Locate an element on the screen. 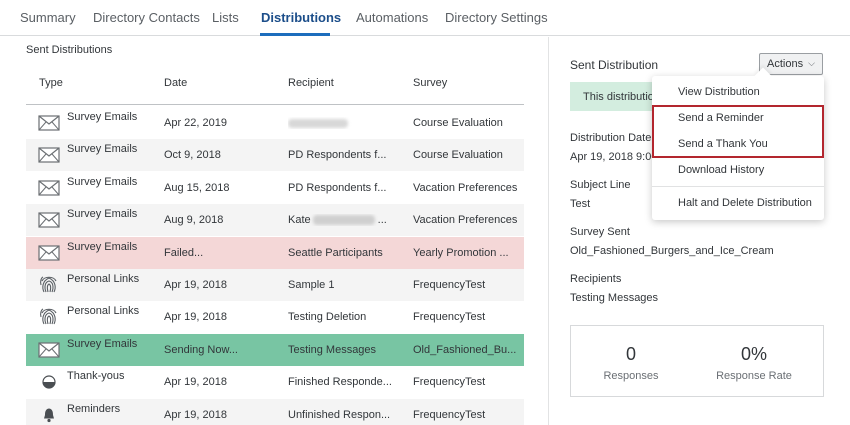 This screenshot has height=425, width=850. cell-recipient: Seattle Participants is located at coordinates (335, 252).